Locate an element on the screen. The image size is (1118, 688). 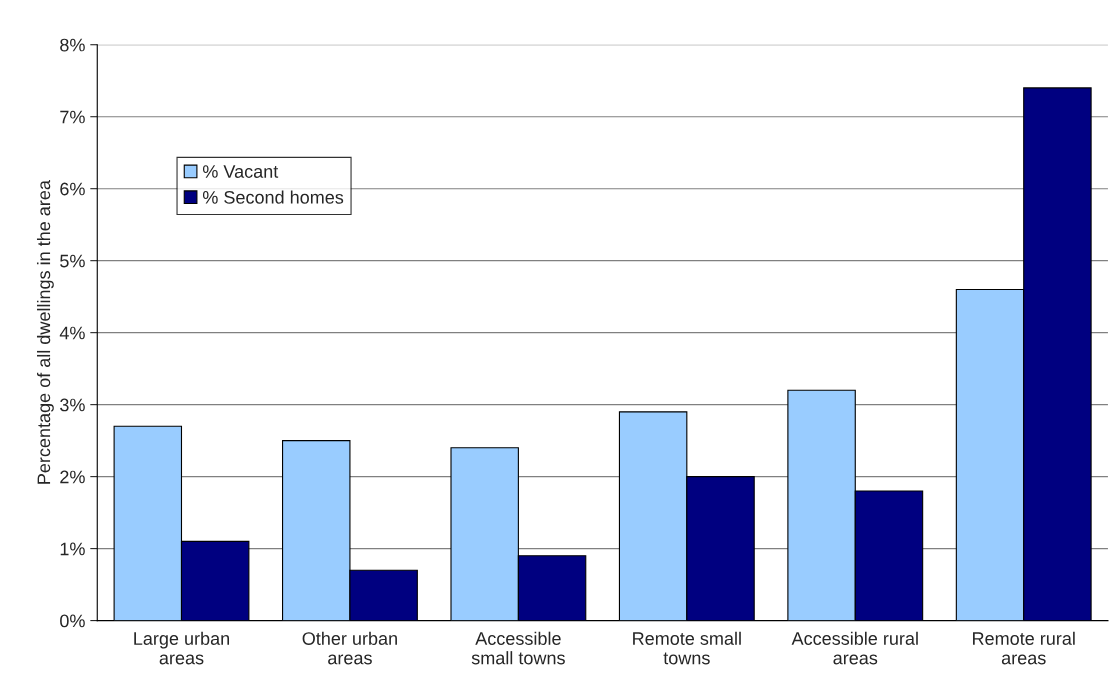
x-tick-label: Remote small towns is located at coordinates (687, 648).